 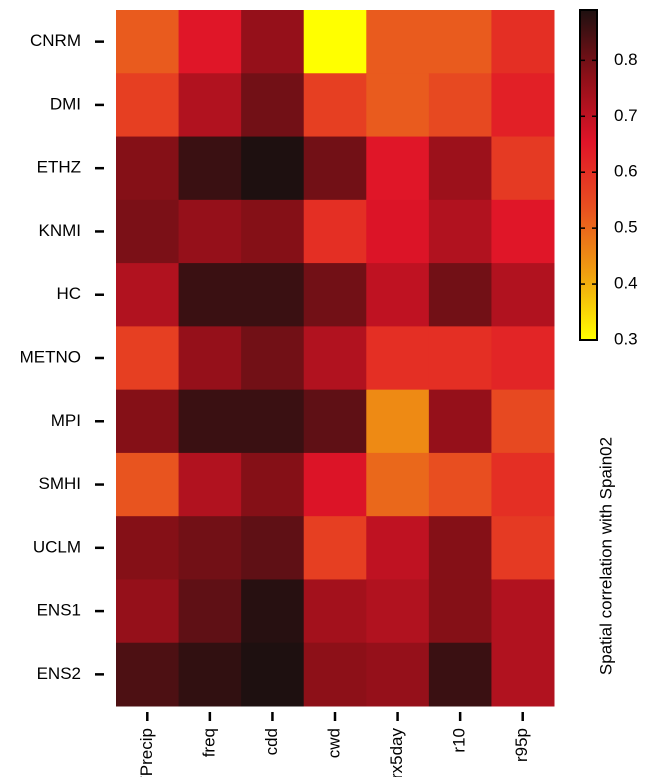 I want to click on y-tick-label: MPI, so click(x=66, y=420).